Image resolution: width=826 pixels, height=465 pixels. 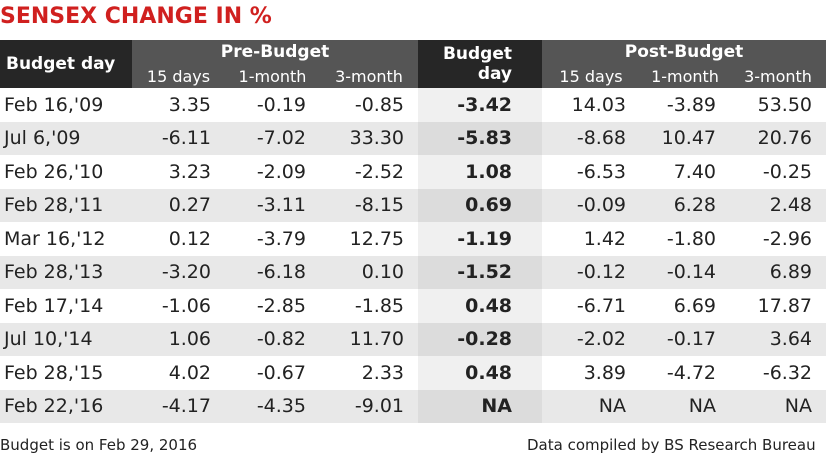 I want to click on cell: -3.20, so click(x=178, y=272).